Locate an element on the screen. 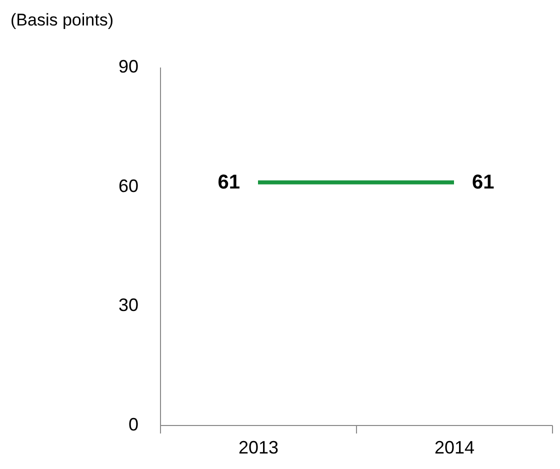  x-tick-label: 2014 is located at coordinates (454, 448).